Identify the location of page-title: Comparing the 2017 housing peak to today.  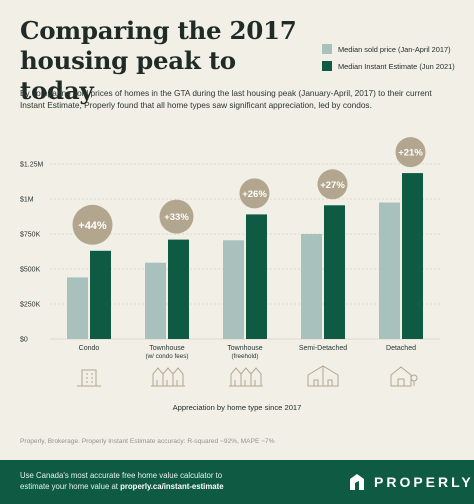
(158, 60).